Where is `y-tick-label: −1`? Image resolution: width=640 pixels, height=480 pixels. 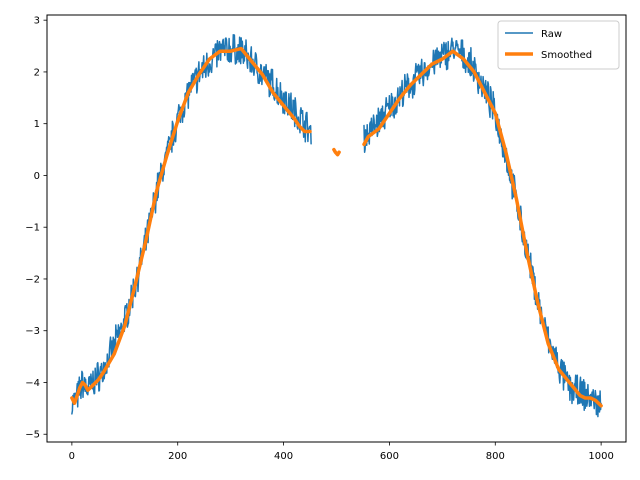 y-tick-label: −1 is located at coordinates (32, 228).